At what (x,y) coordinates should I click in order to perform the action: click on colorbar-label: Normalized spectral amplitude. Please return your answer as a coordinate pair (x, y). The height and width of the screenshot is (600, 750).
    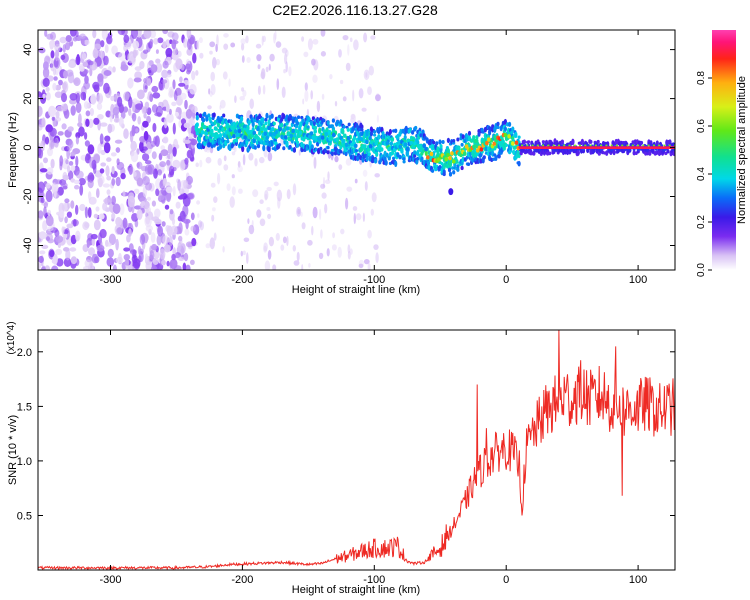
    Looking at the image, I should click on (742, 150).